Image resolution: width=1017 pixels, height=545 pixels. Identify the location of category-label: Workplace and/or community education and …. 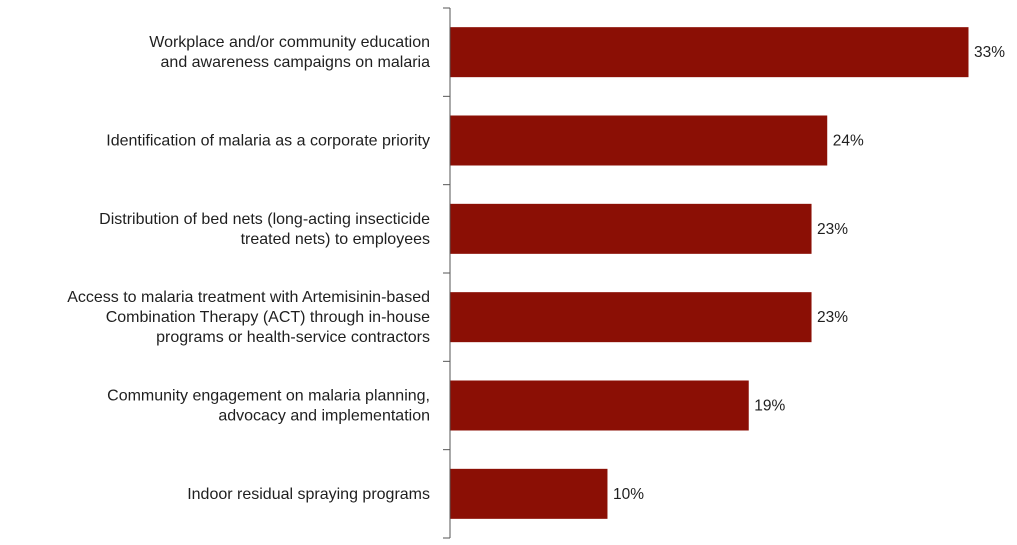
(289, 52).